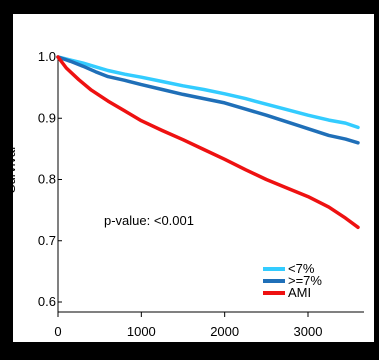 Image resolution: width=379 pixels, height=360 pixels. Describe the element at coordinates (224, 331) in the screenshot. I see `x-tick-label: 2000` at that location.